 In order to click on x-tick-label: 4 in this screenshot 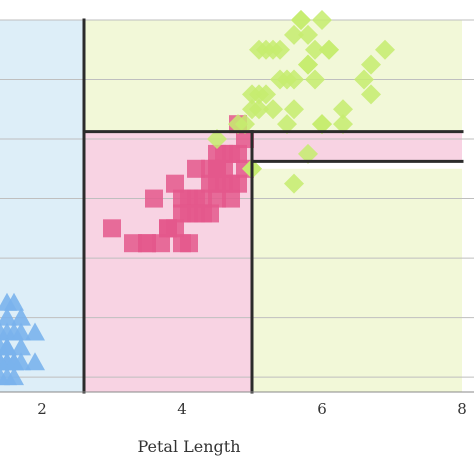, I will do `click(182, 409)`.